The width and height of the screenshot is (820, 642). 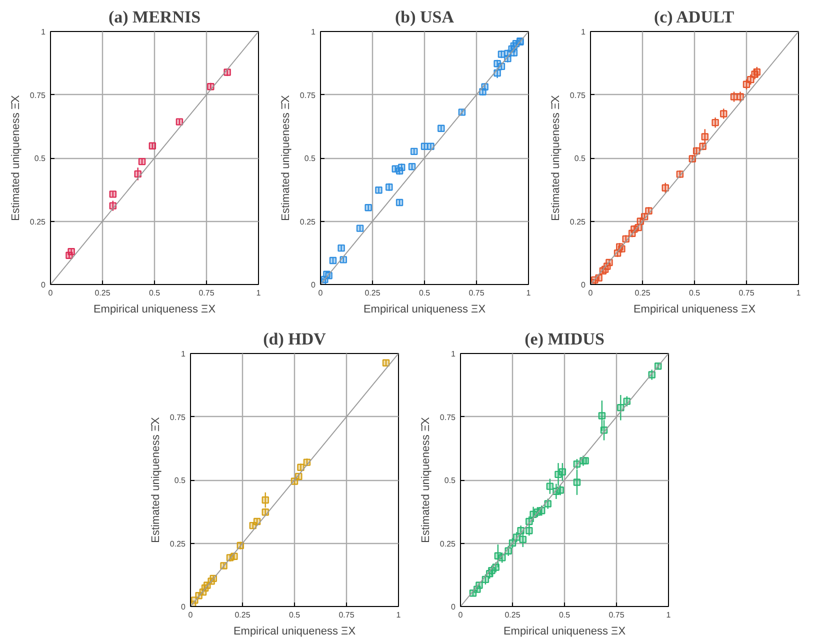 I want to click on chart-title: (e) MIDUS, so click(x=564, y=339).